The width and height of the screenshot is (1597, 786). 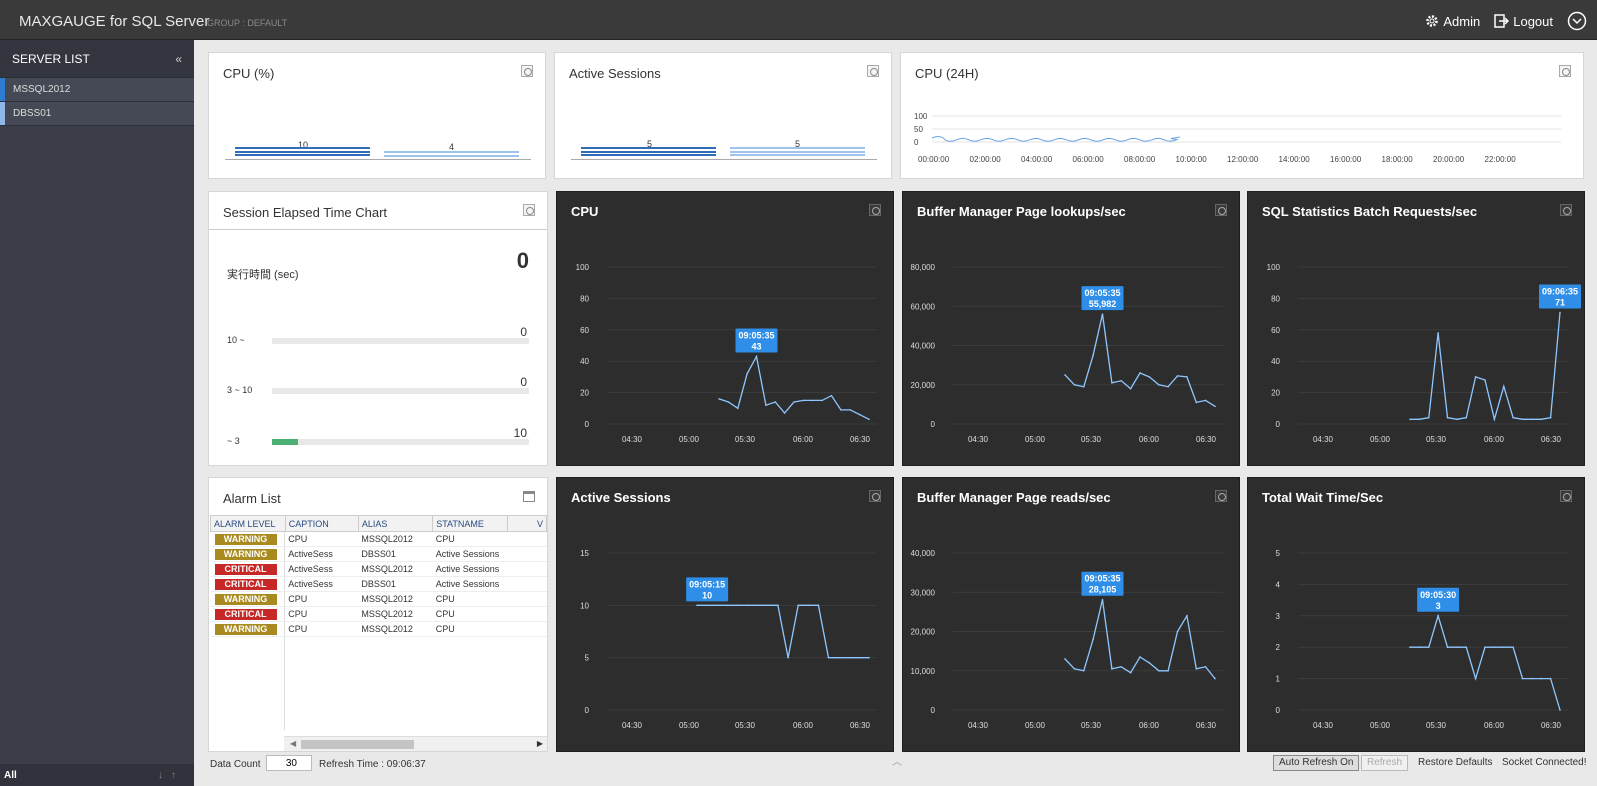 I want to click on logout-icon, so click(x=1502, y=21).